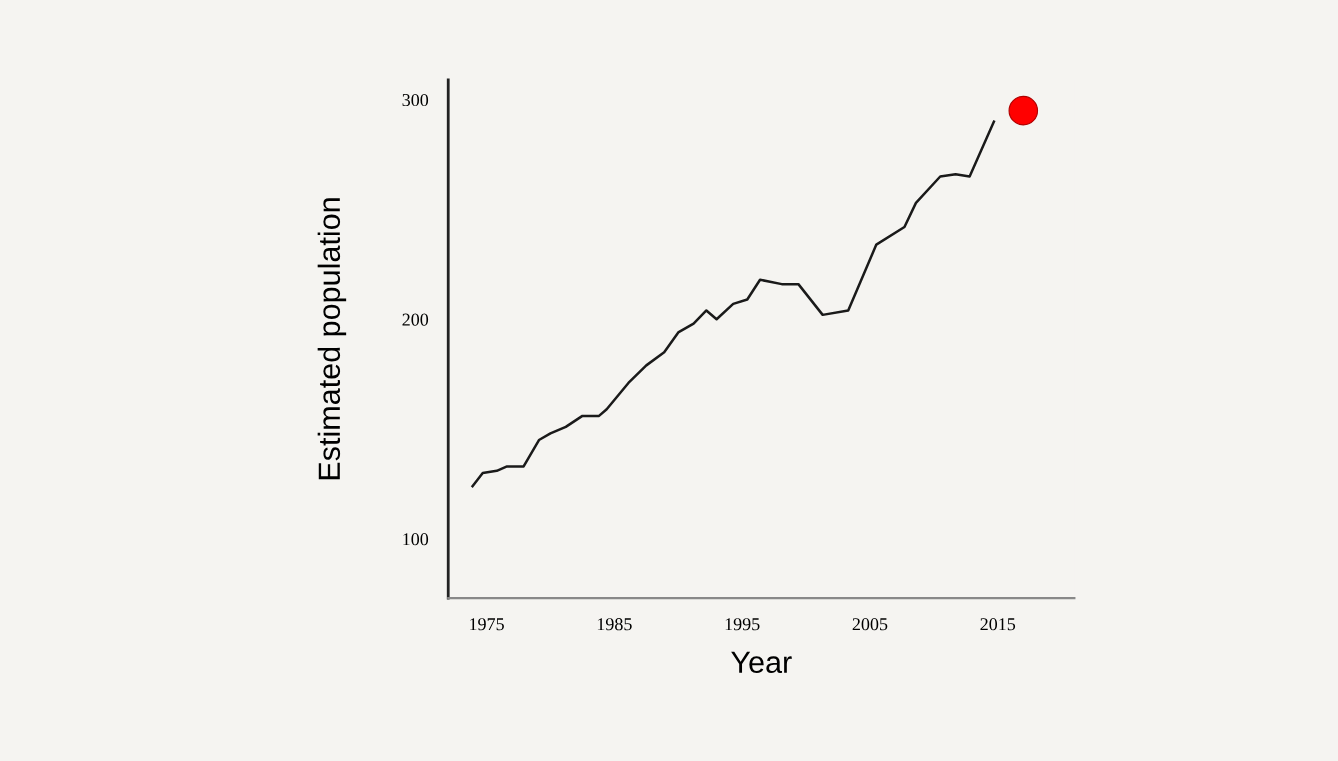  What do you see at coordinates (332, 339) in the screenshot?
I see `y-axis-title: Estimated population` at bounding box center [332, 339].